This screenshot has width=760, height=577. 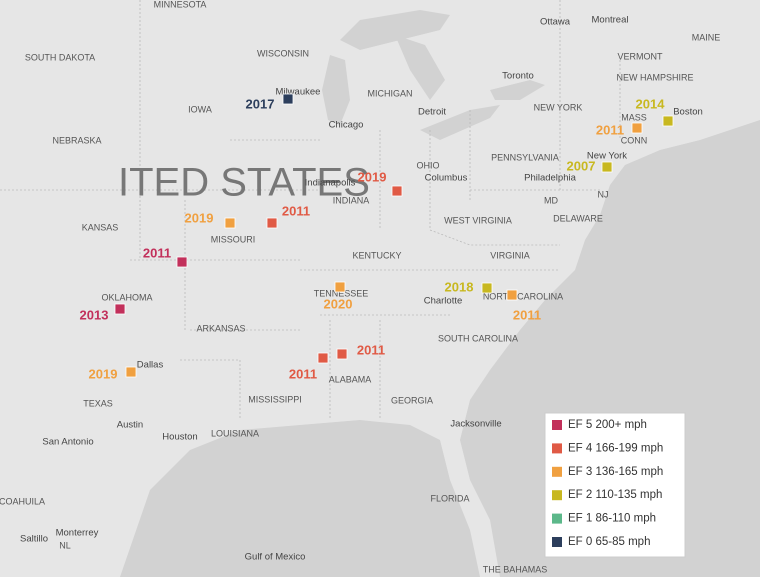 What do you see at coordinates (523, 296) in the screenshot?
I see `state-label: NORTH CAROLINA` at bounding box center [523, 296].